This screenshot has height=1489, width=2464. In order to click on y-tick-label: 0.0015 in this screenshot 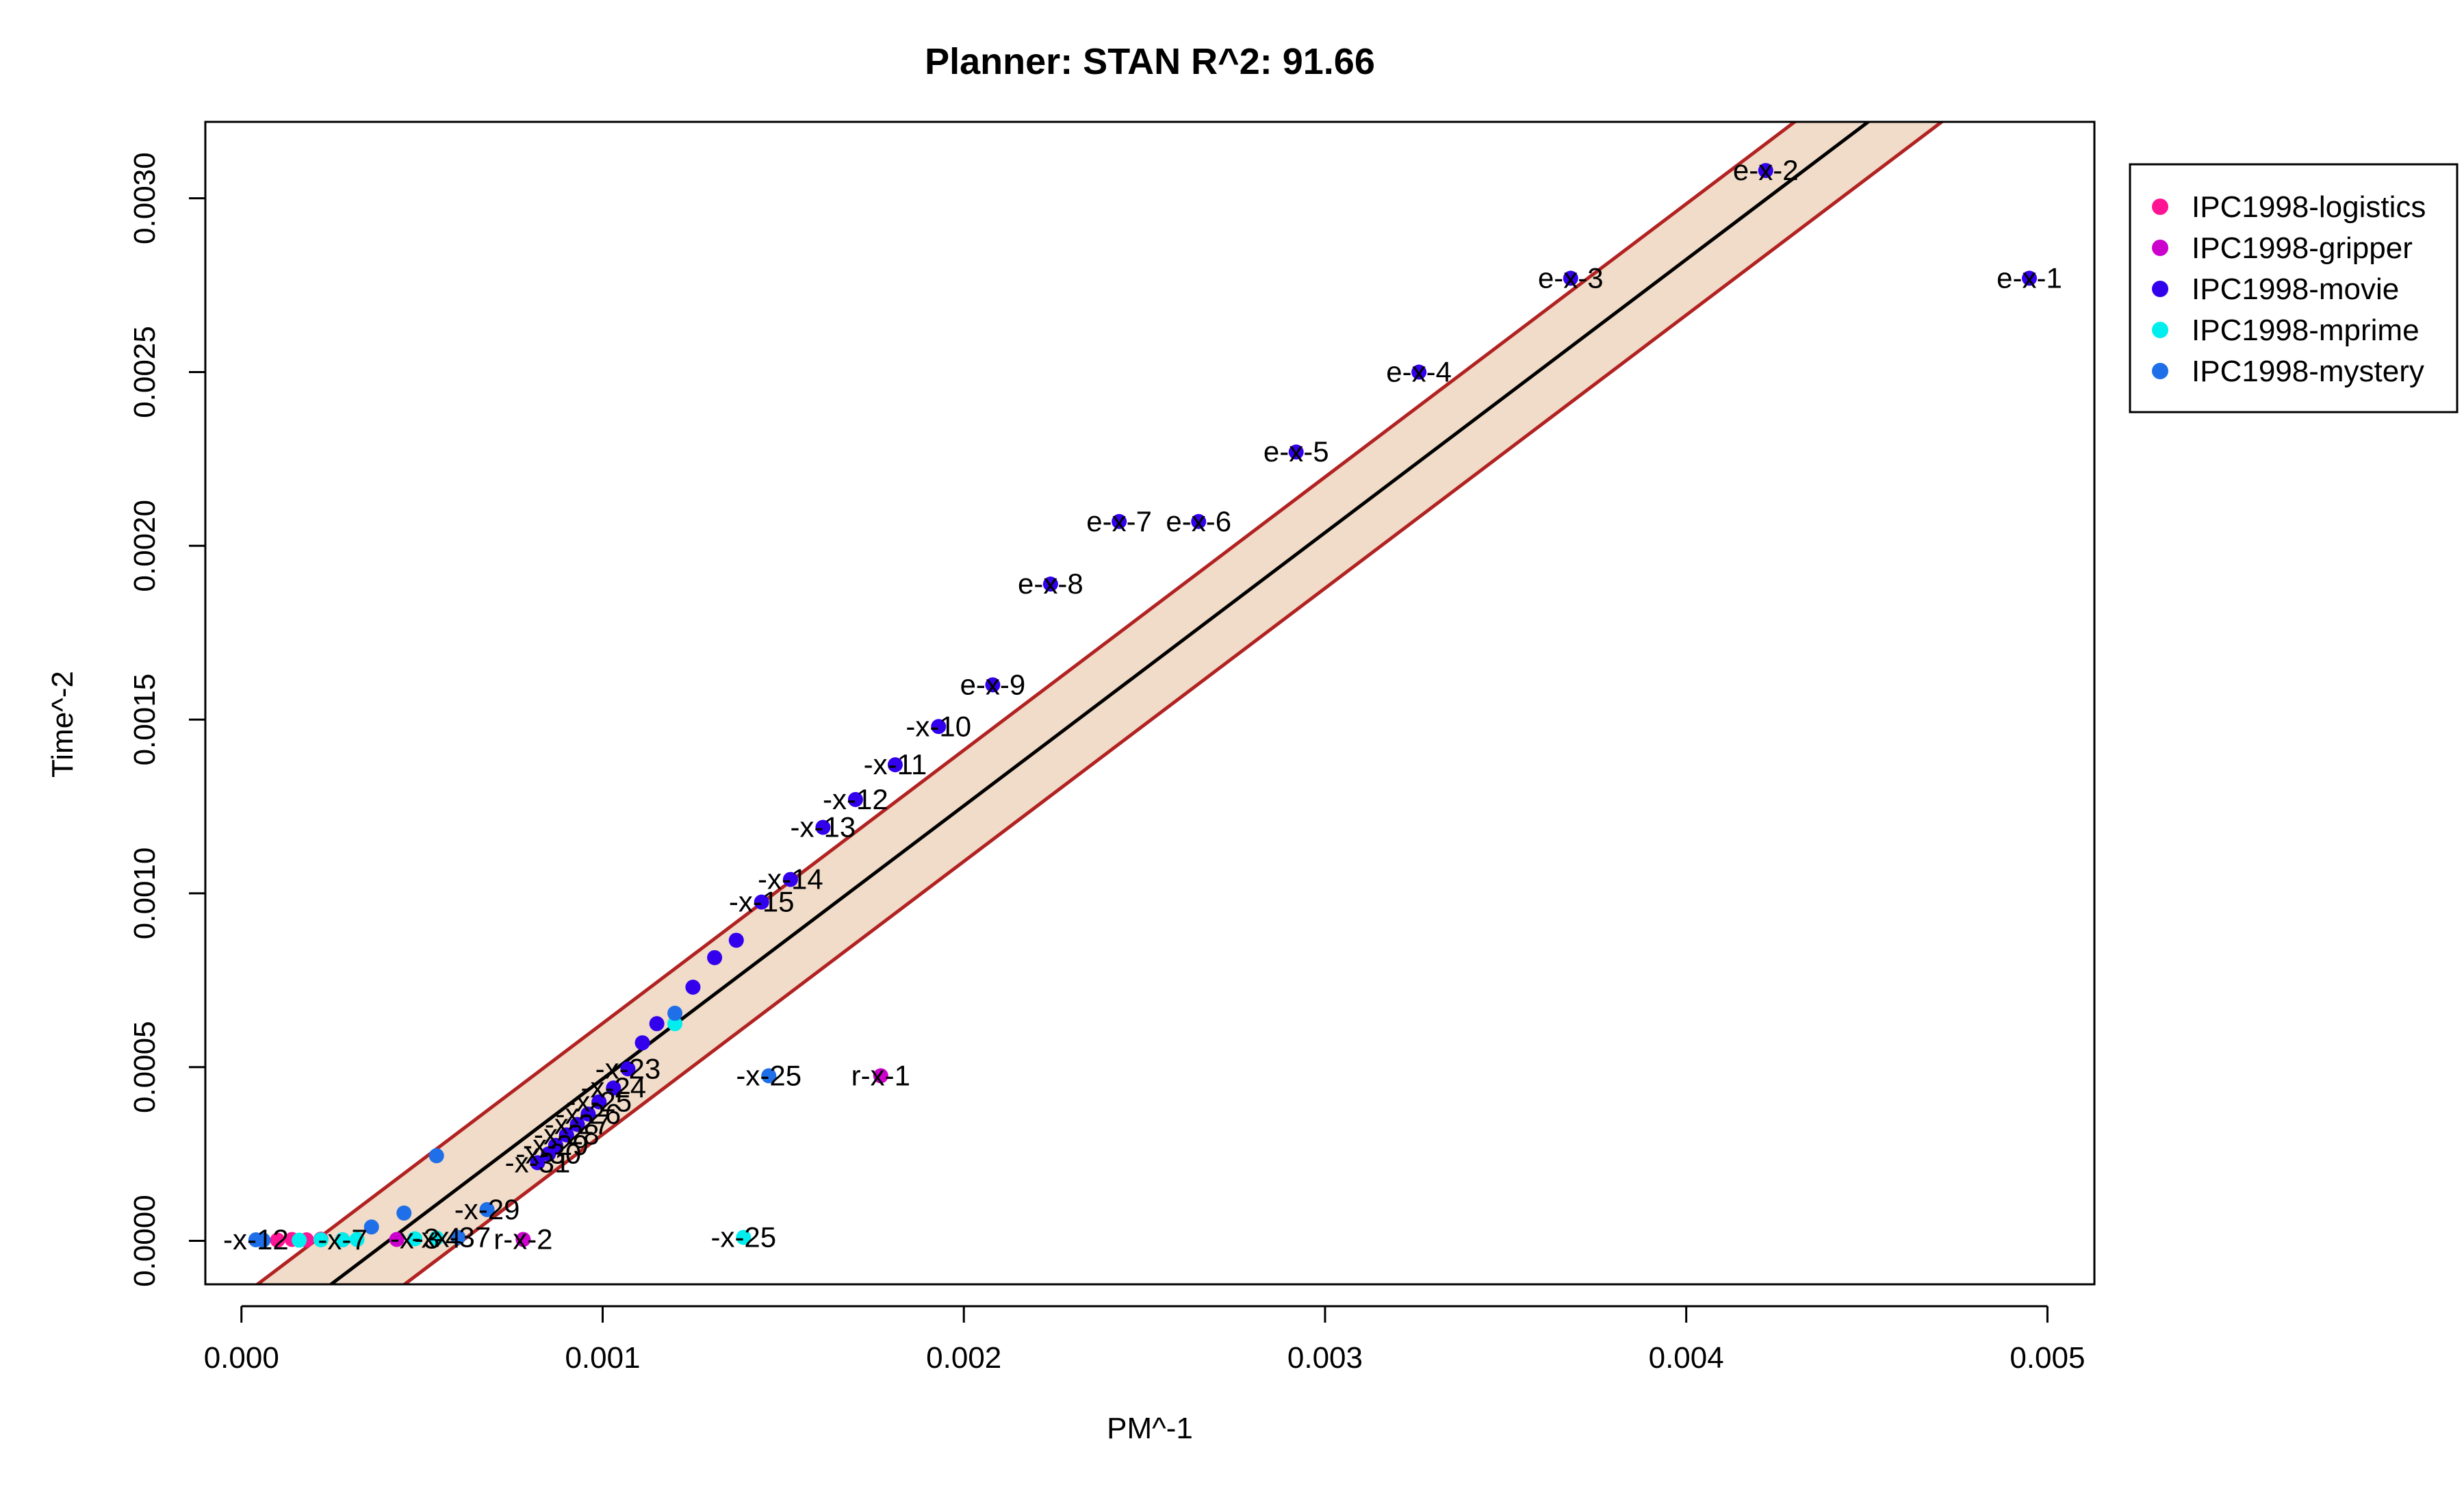, I will do `click(145, 720)`.